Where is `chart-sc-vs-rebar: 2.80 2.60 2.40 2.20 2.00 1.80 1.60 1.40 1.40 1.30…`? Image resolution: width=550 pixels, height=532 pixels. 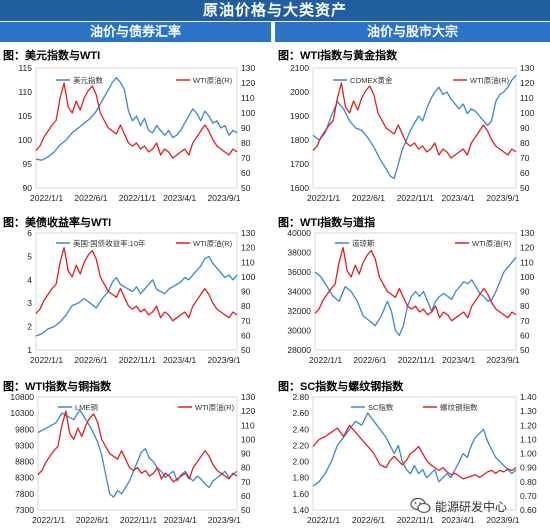 chart-sc-vs-rebar: 2.80 2.60 2.40 2.20 2.00 1.80 1.60 1.40 1.40 1.30… is located at coordinates (414, 458).